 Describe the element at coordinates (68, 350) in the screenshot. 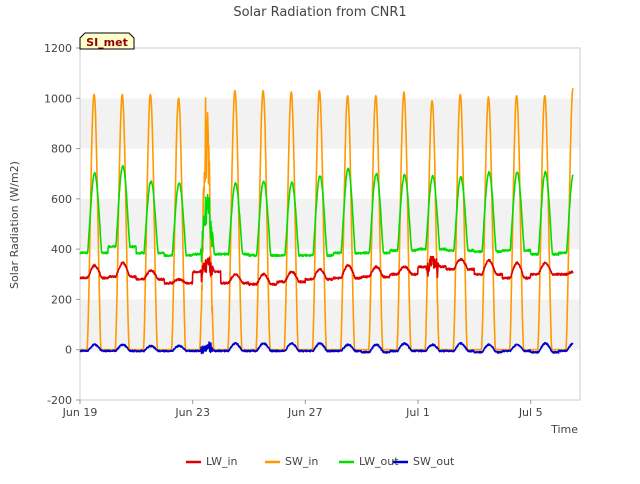

I see `y-tick-label: 0` at that location.